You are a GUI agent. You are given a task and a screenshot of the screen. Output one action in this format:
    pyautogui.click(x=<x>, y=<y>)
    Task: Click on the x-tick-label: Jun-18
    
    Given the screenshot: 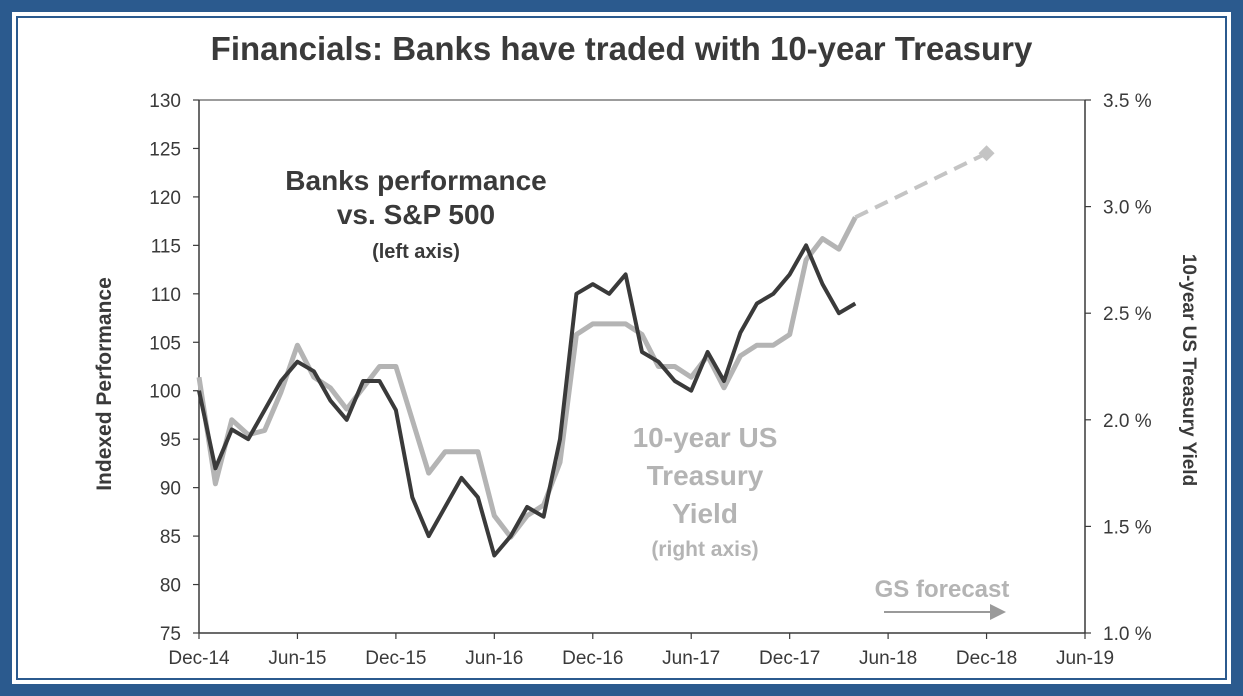 What is the action you would take?
    pyautogui.click(x=888, y=658)
    